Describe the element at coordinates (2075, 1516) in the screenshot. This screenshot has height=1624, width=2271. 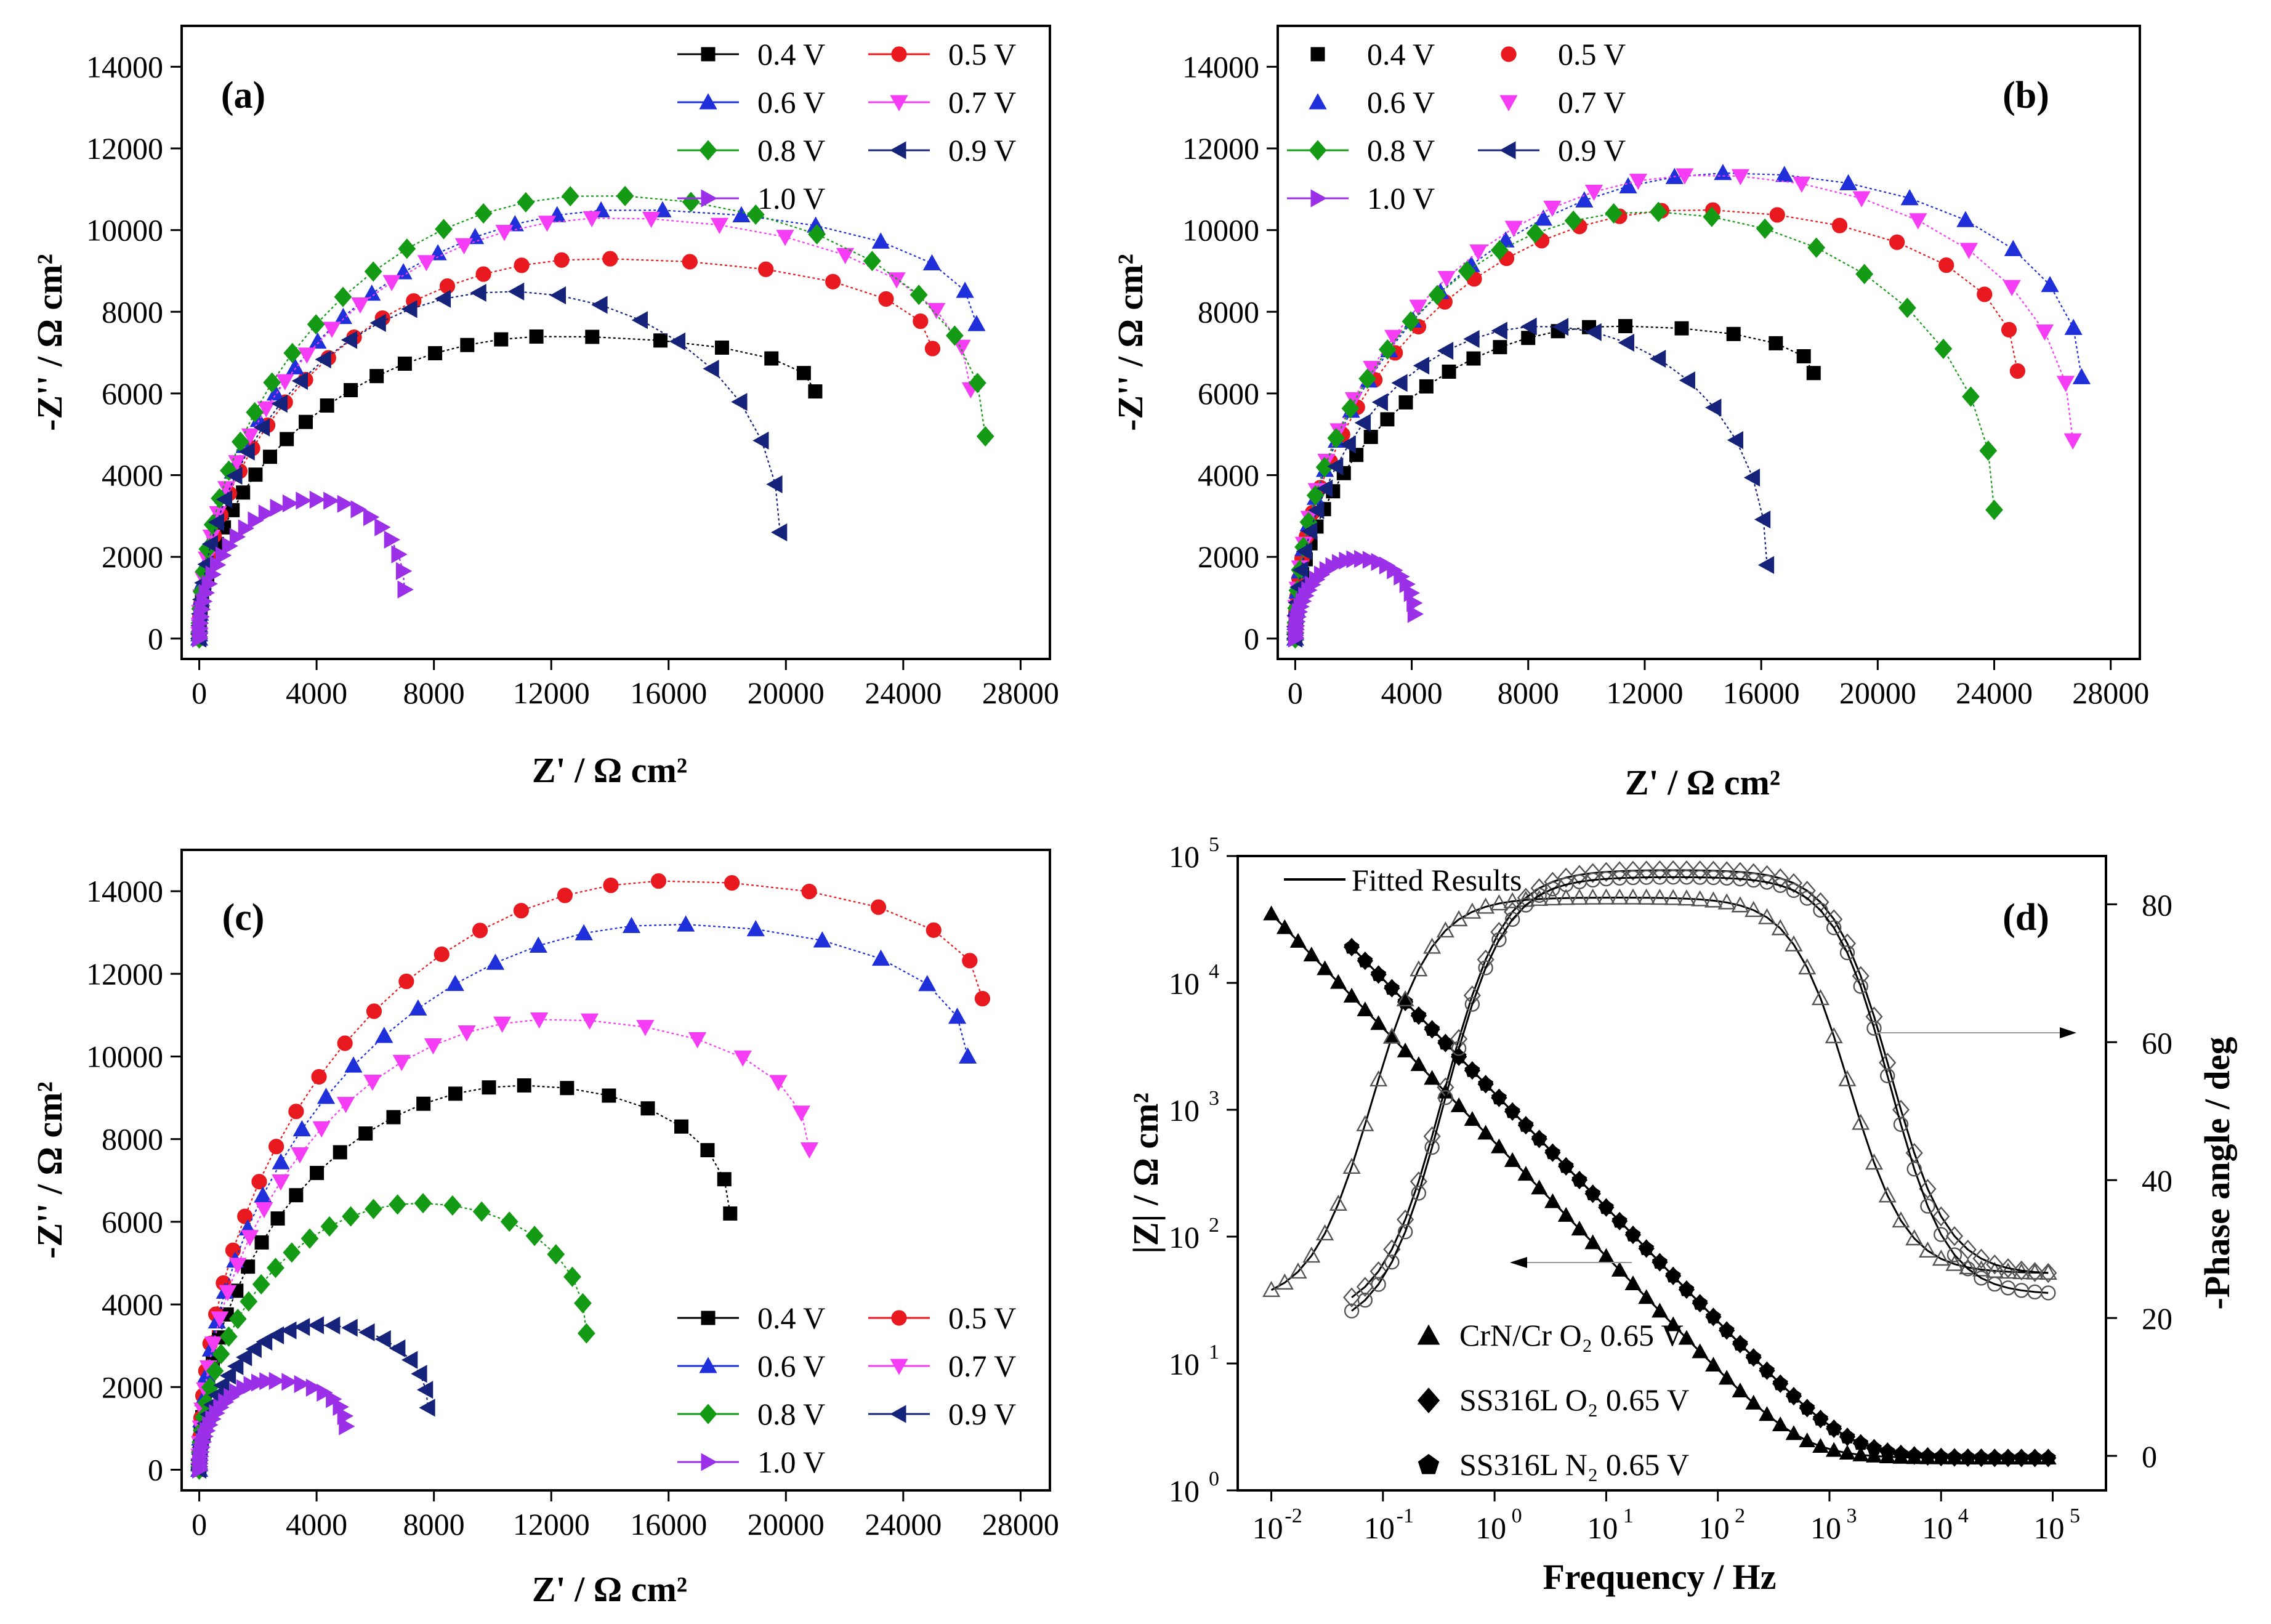
I see `x-tick-exponent: 5` at that location.